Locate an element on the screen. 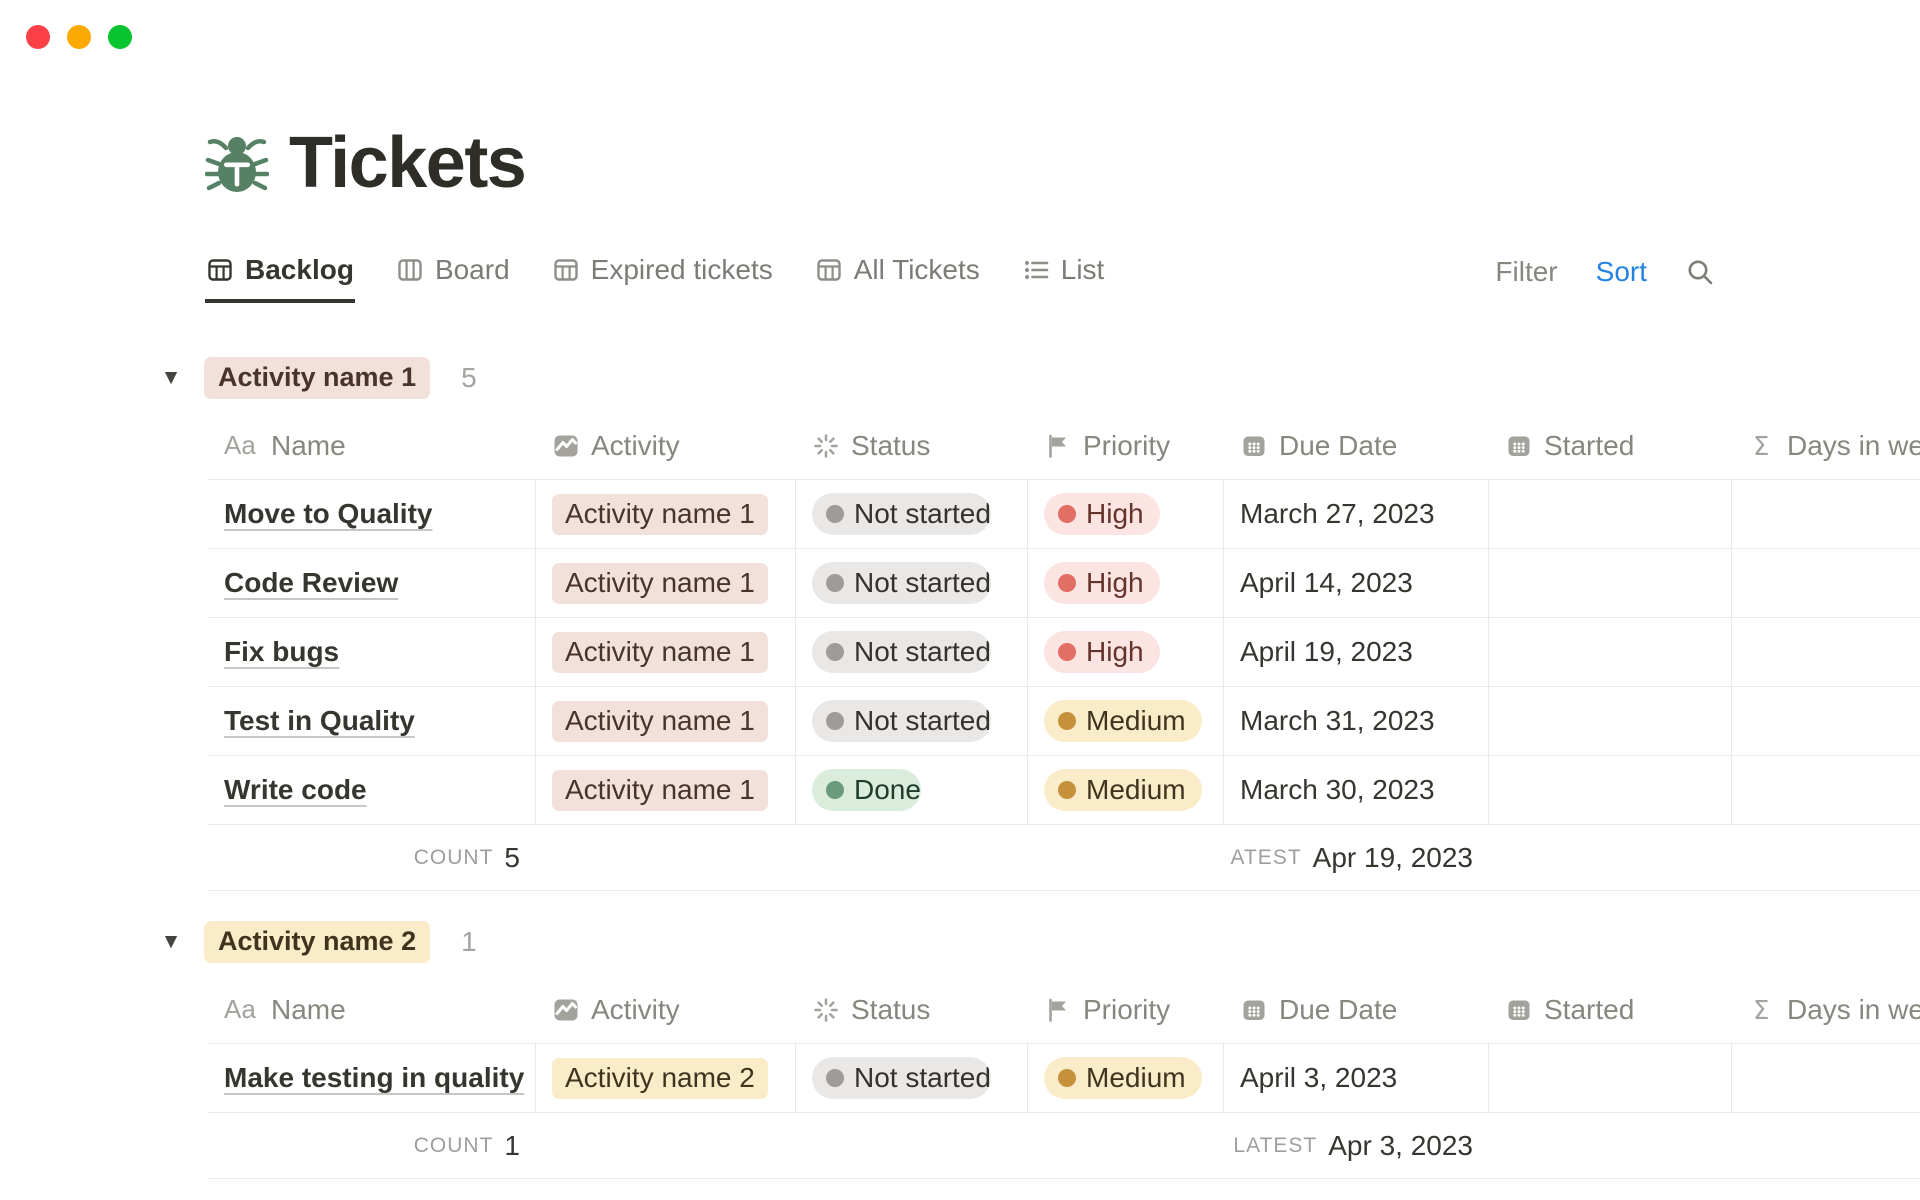 The width and height of the screenshot is (1920, 1200). ticket-name-link: Make testing in quality is located at coordinates (374, 1077).